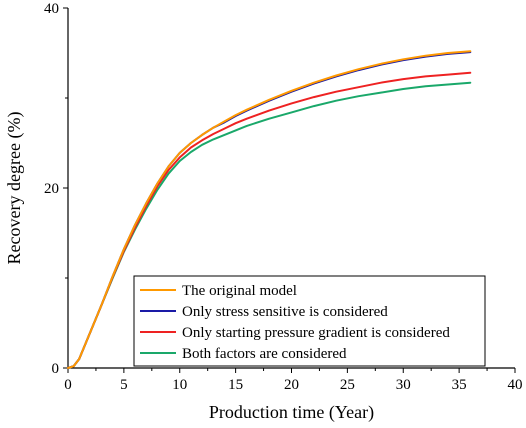 The width and height of the screenshot is (526, 428). Describe the element at coordinates (515, 385) in the screenshot. I see `x-tick-label: 40` at that location.